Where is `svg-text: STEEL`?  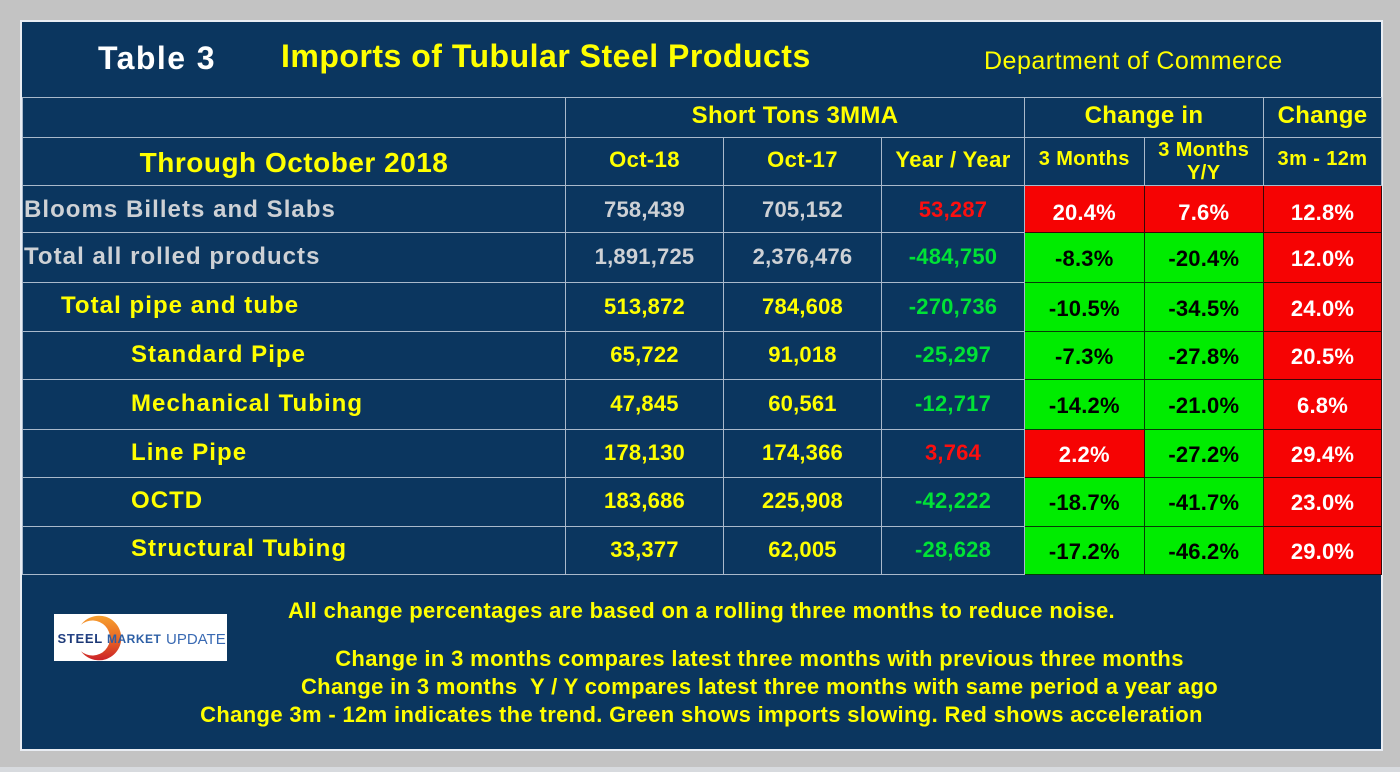 svg-text: STEEL is located at coordinates (80, 638).